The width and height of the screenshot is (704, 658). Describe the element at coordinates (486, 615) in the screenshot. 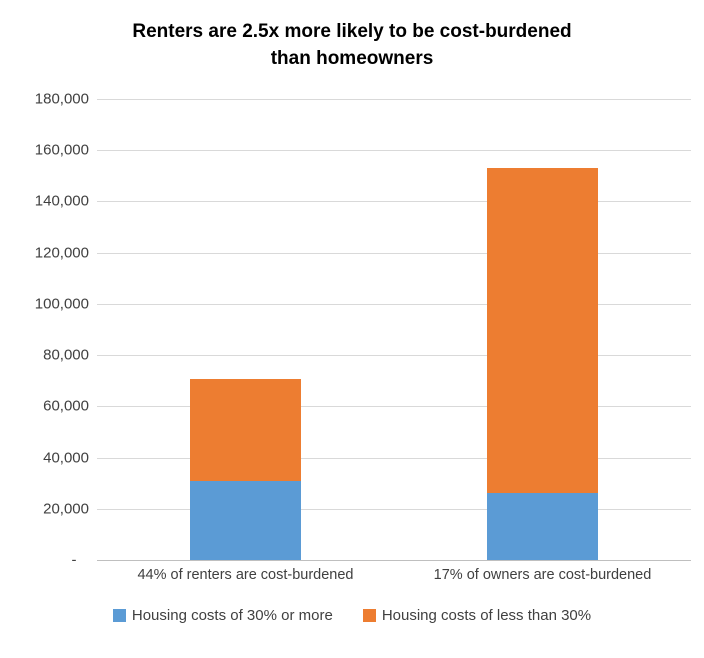

I see `legend-label: Housing costs of less than 30%` at that location.